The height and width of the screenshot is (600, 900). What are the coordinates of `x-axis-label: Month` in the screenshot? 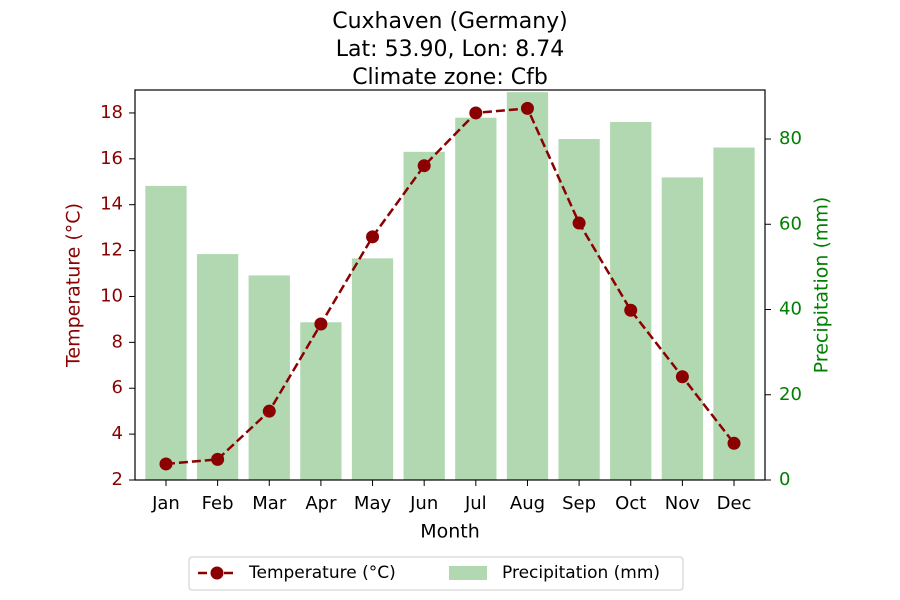 It's located at (450, 532).